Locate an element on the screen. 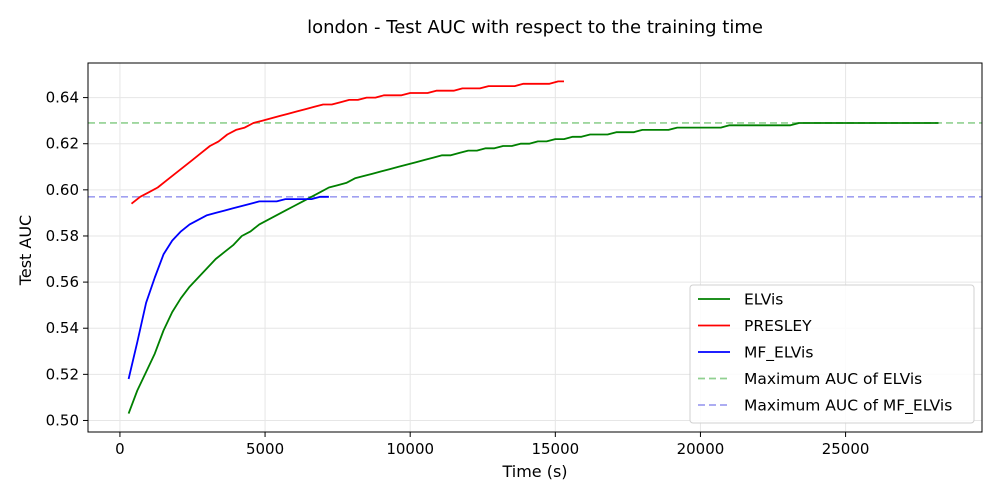 This screenshot has width=1000, height=500. x-tick-label: 20000 is located at coordinates (701, 449).